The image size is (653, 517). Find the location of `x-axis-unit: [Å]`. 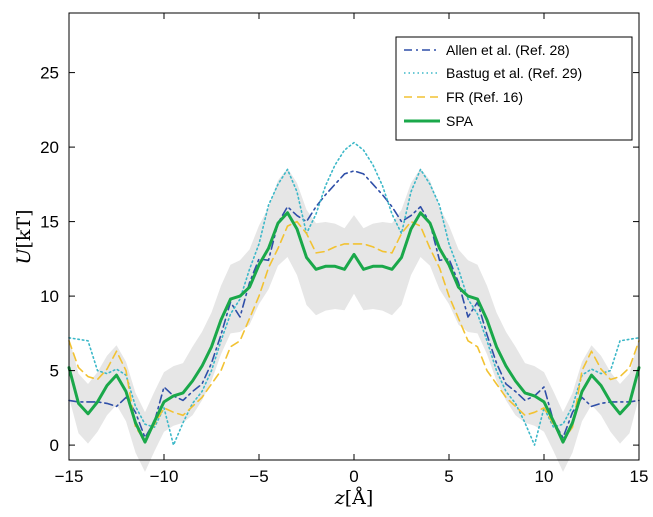

x-axis-unit: [Å] is located at coordinates (359, 498).